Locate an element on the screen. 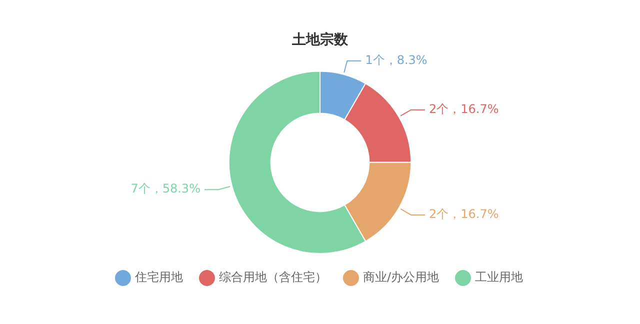  data-label: 1个，8.3% is located at coordinates (396, 60).